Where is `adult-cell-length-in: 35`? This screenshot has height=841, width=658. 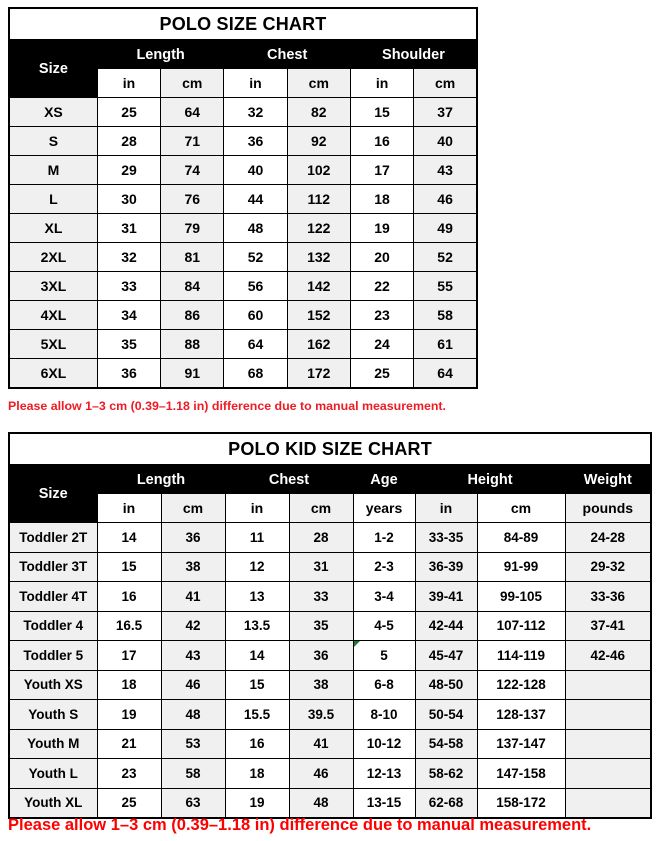
adult-cell-length-in: 35 is located at coordinates (129, 344).